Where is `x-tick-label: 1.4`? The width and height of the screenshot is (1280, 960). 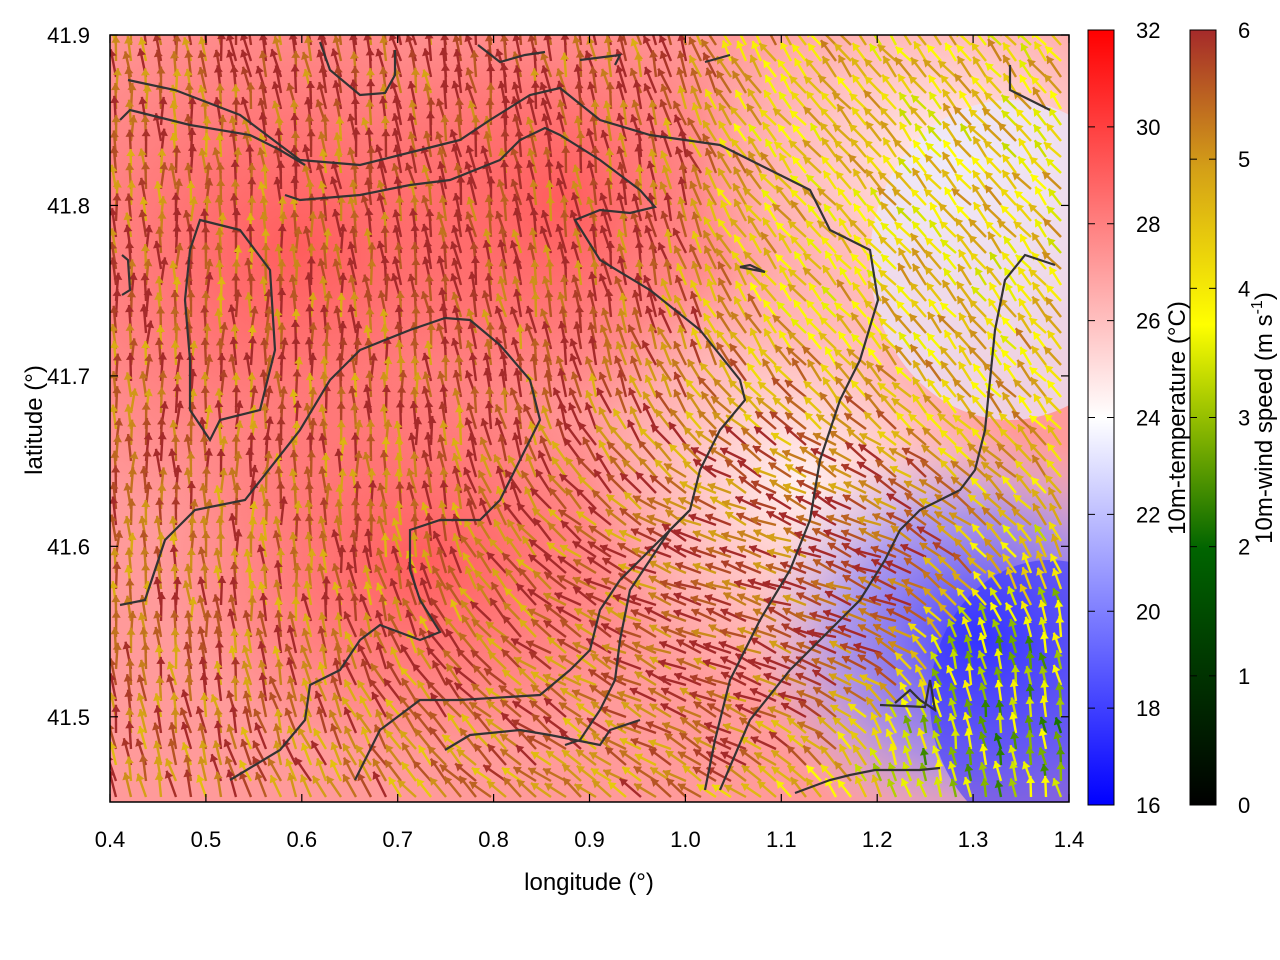
x-tick-label: 1.4 is located at coordinates (1069, 839).